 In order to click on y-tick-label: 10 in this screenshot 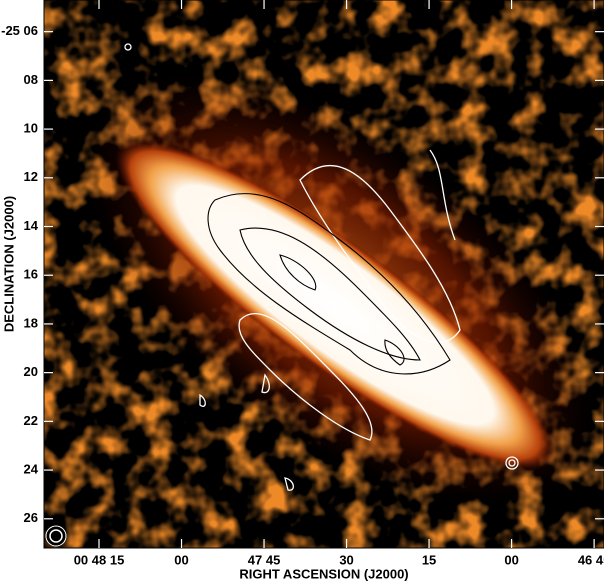, I will do `click(31, 128)`.